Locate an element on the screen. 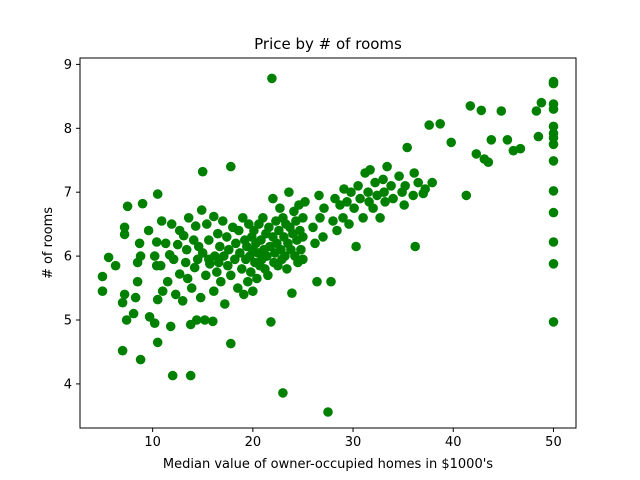 The width and height of the screenshot is (640, 480). y-tick-label: 7 is located at coordinates (68, 193).